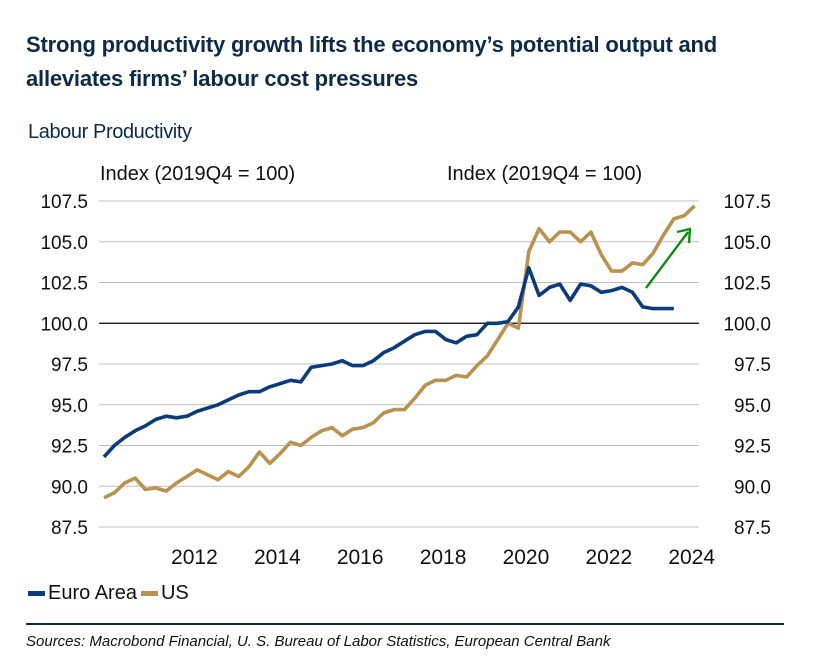  What do you see at coordinates (747, 243) in the screenshot?
I see `y-tick-label-right: 105.0` at bounding box center [747, 243].